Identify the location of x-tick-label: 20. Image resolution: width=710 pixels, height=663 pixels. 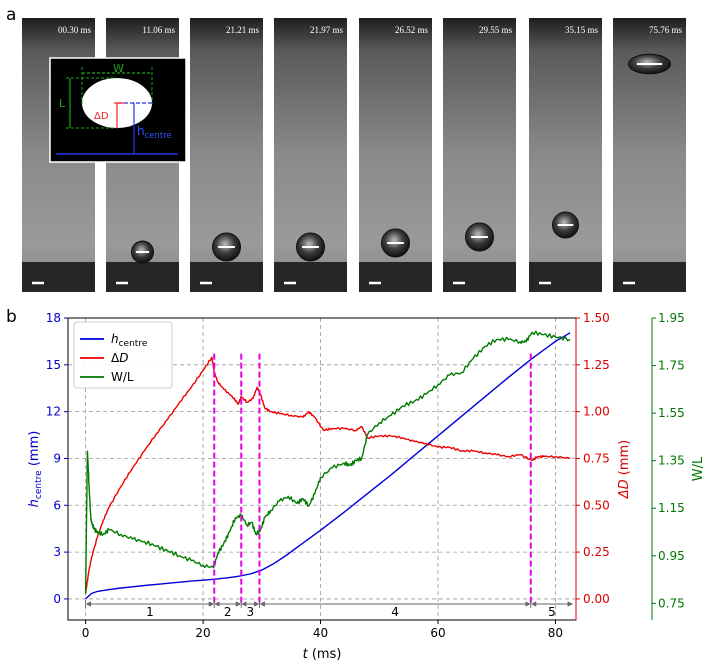
(202, 633).